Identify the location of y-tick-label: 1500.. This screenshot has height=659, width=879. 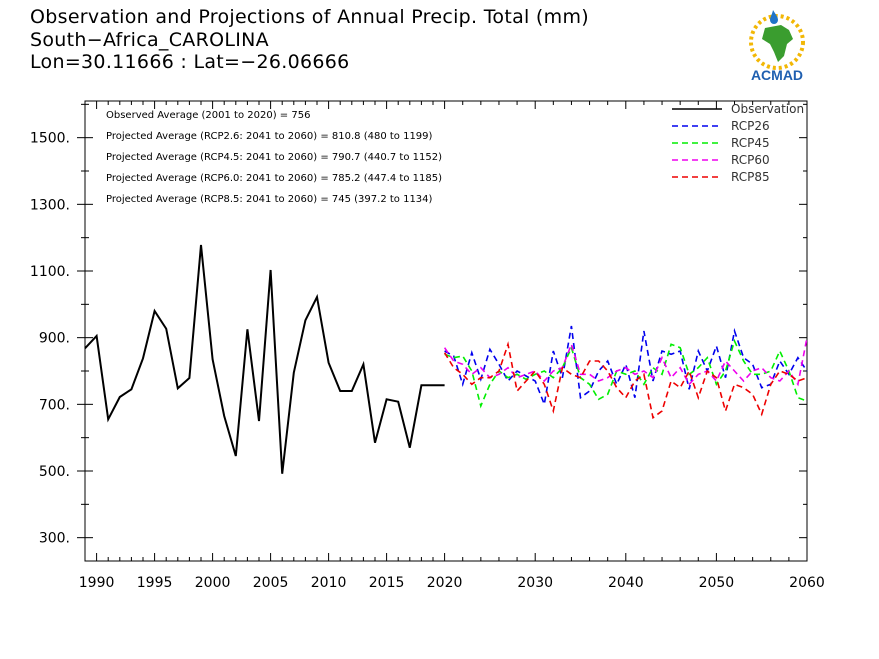
(50, 139).